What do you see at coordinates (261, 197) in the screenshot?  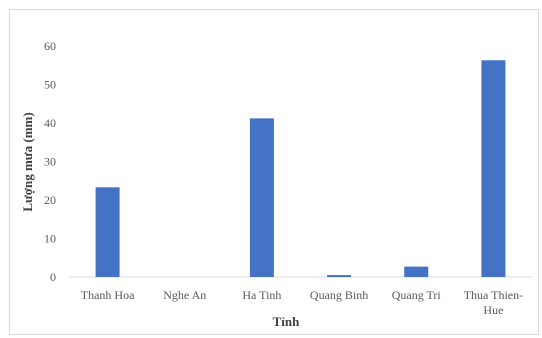 I see `bar-ha-tinh` at bounding box center [261, 197].